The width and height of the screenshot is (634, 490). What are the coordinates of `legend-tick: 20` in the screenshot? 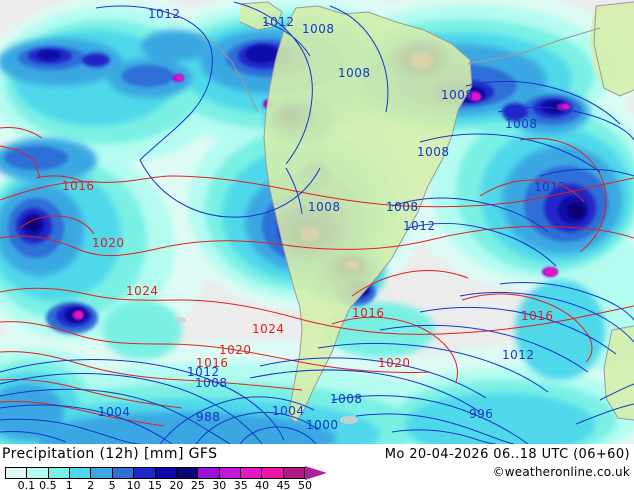 It's located at (176, 484).